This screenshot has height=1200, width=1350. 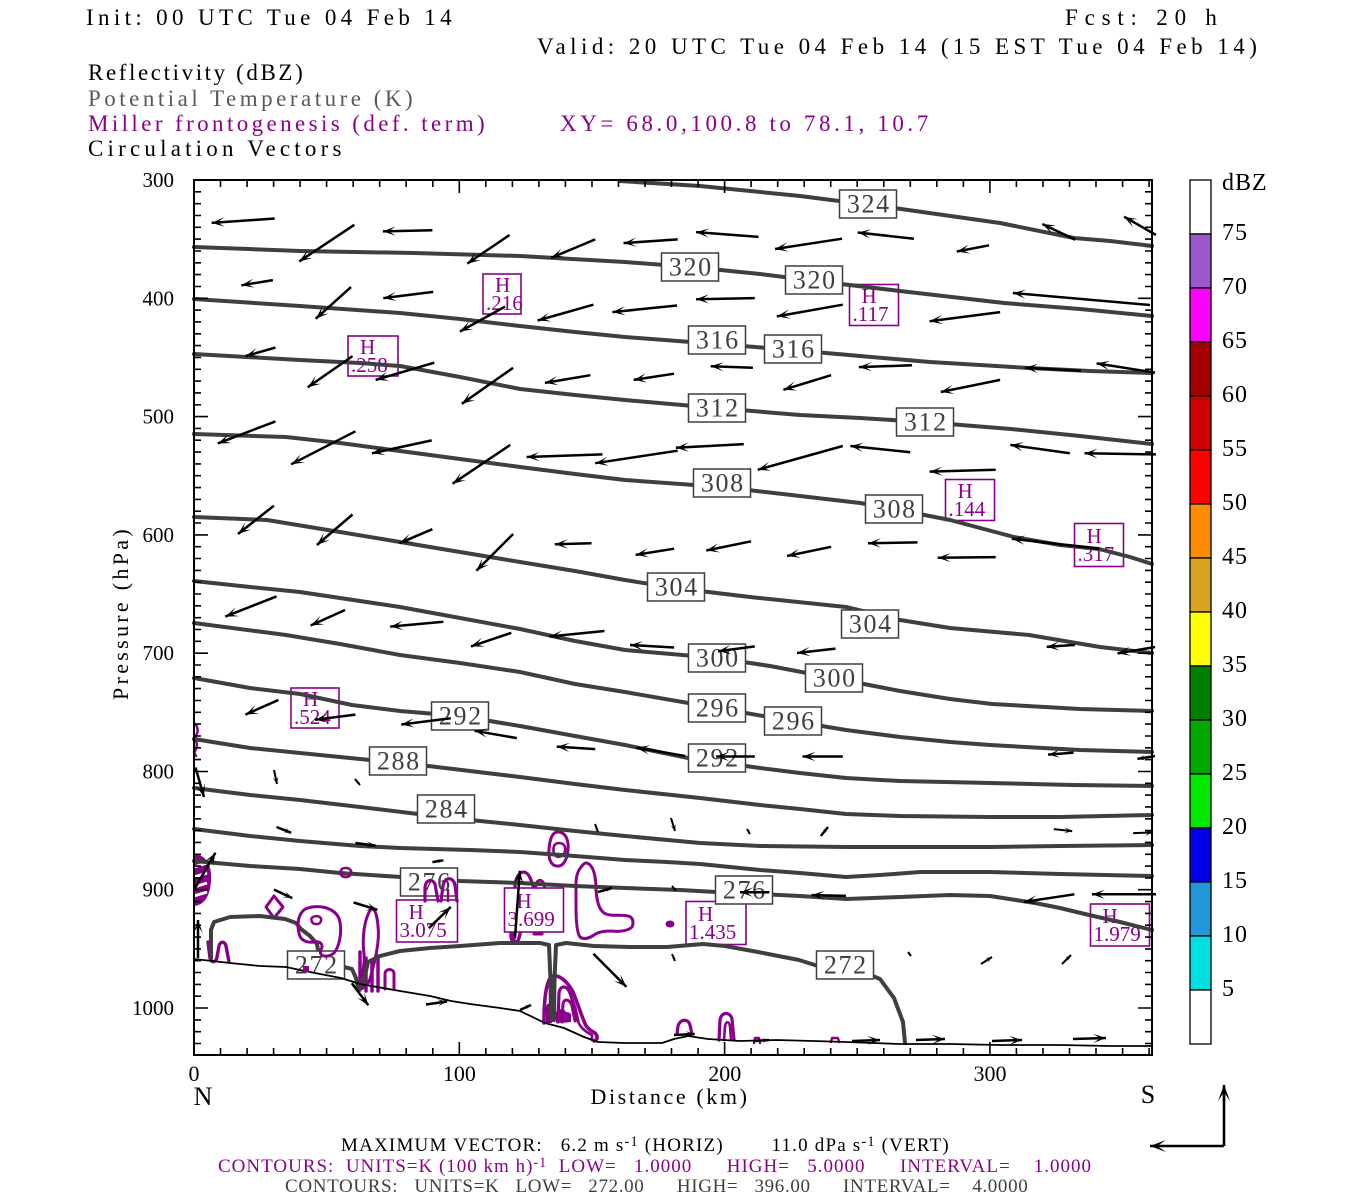 What do you see at coordinates (153, 1008) in the screenshot?
I see `svg-text: 1000` at bounding box center [153, 1008].